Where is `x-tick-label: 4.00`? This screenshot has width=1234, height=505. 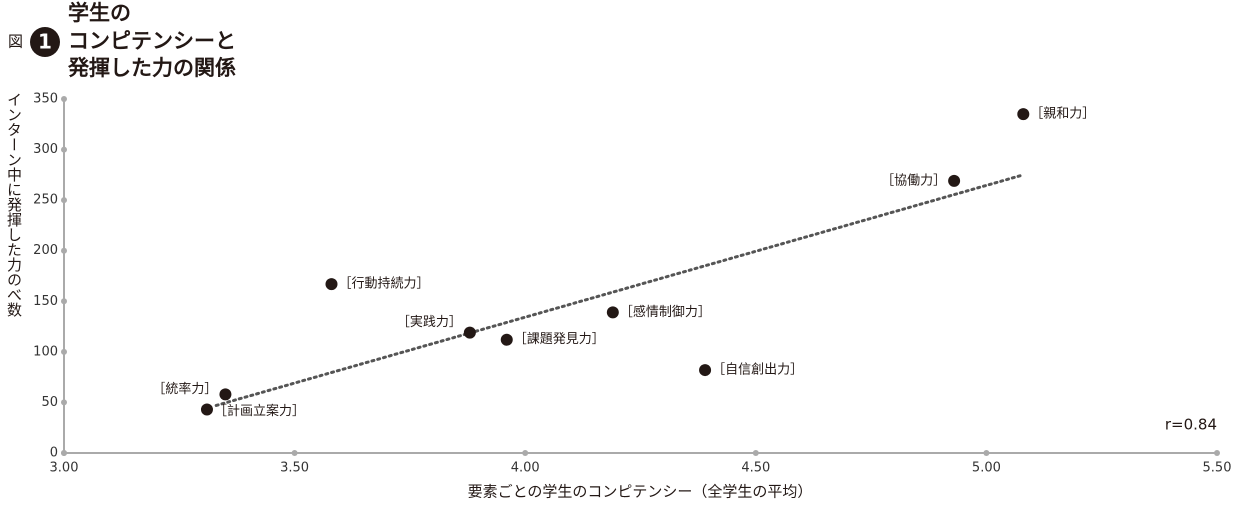
x-tick-label: 4.00 is located at coordinates (525, 468).